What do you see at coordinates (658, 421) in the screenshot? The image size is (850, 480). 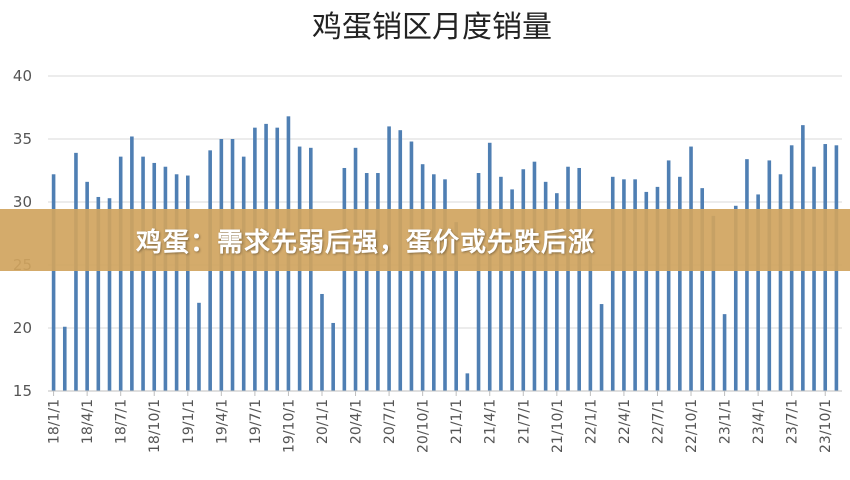 I see `x-tick-label: 22/7/1` at bounding box center [658, 421].